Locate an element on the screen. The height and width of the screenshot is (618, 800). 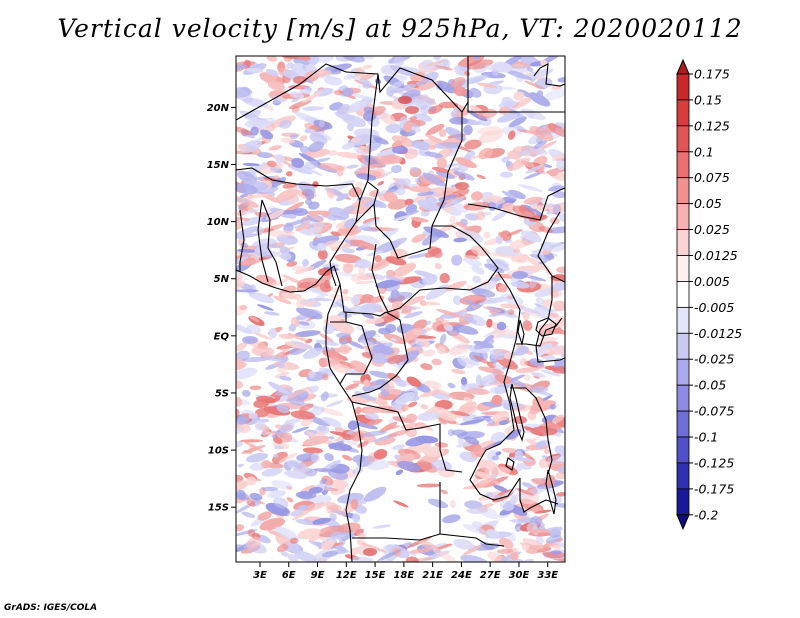
border-benin-togo is located at coordinates (263, 241).